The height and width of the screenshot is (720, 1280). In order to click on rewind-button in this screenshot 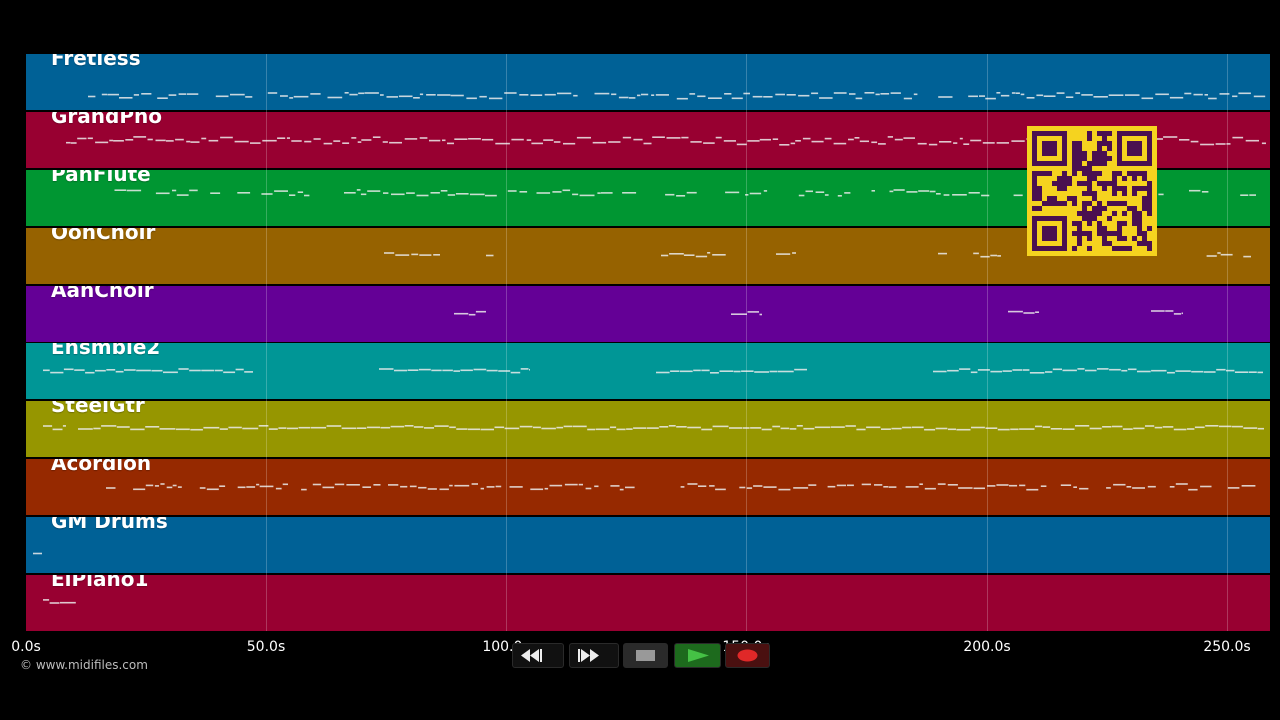, I will do `click(538, 655)`.